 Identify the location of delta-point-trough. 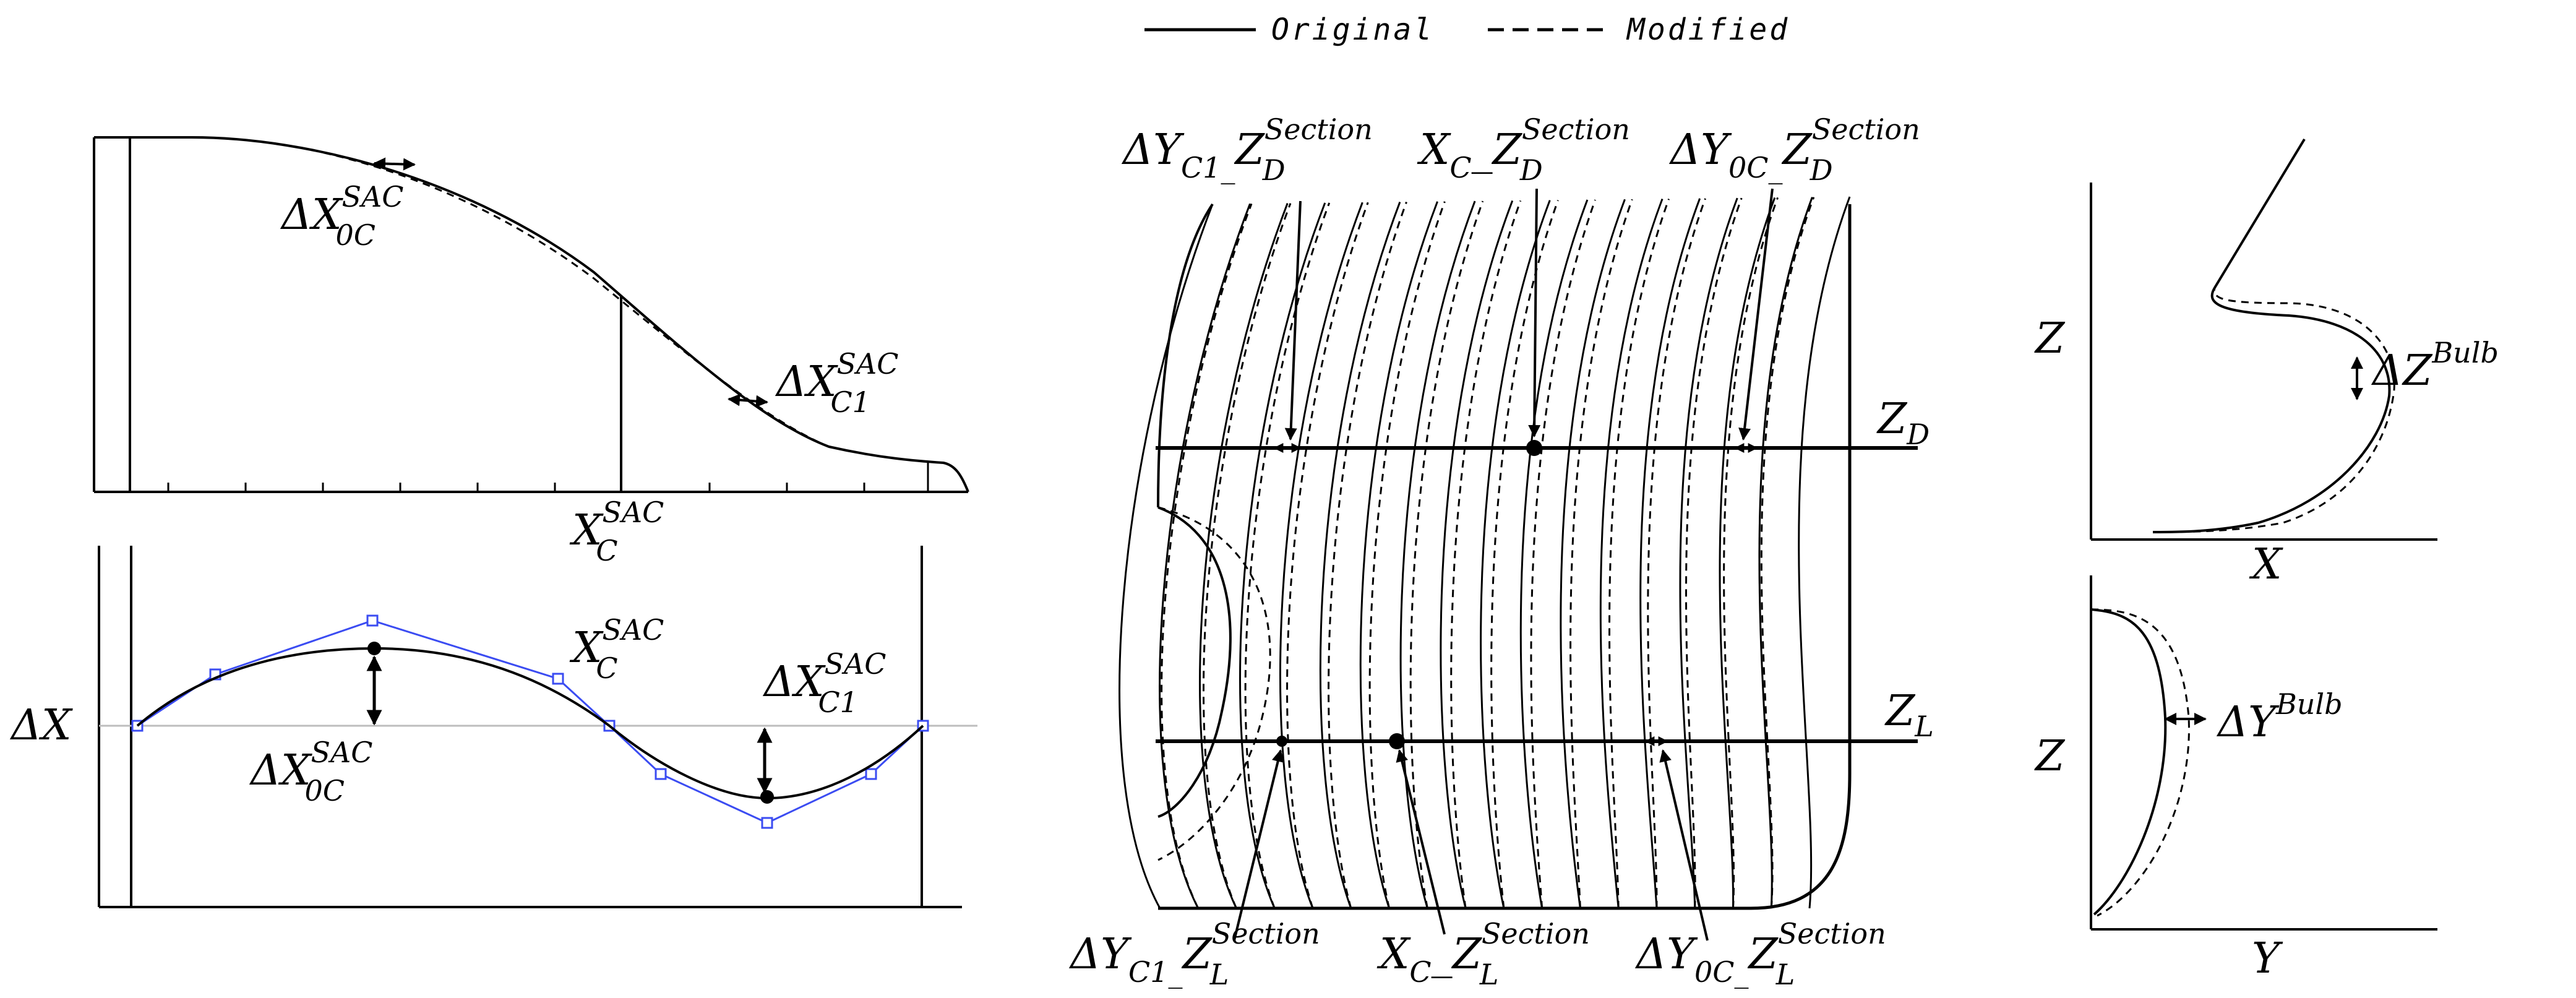
(767, 797).